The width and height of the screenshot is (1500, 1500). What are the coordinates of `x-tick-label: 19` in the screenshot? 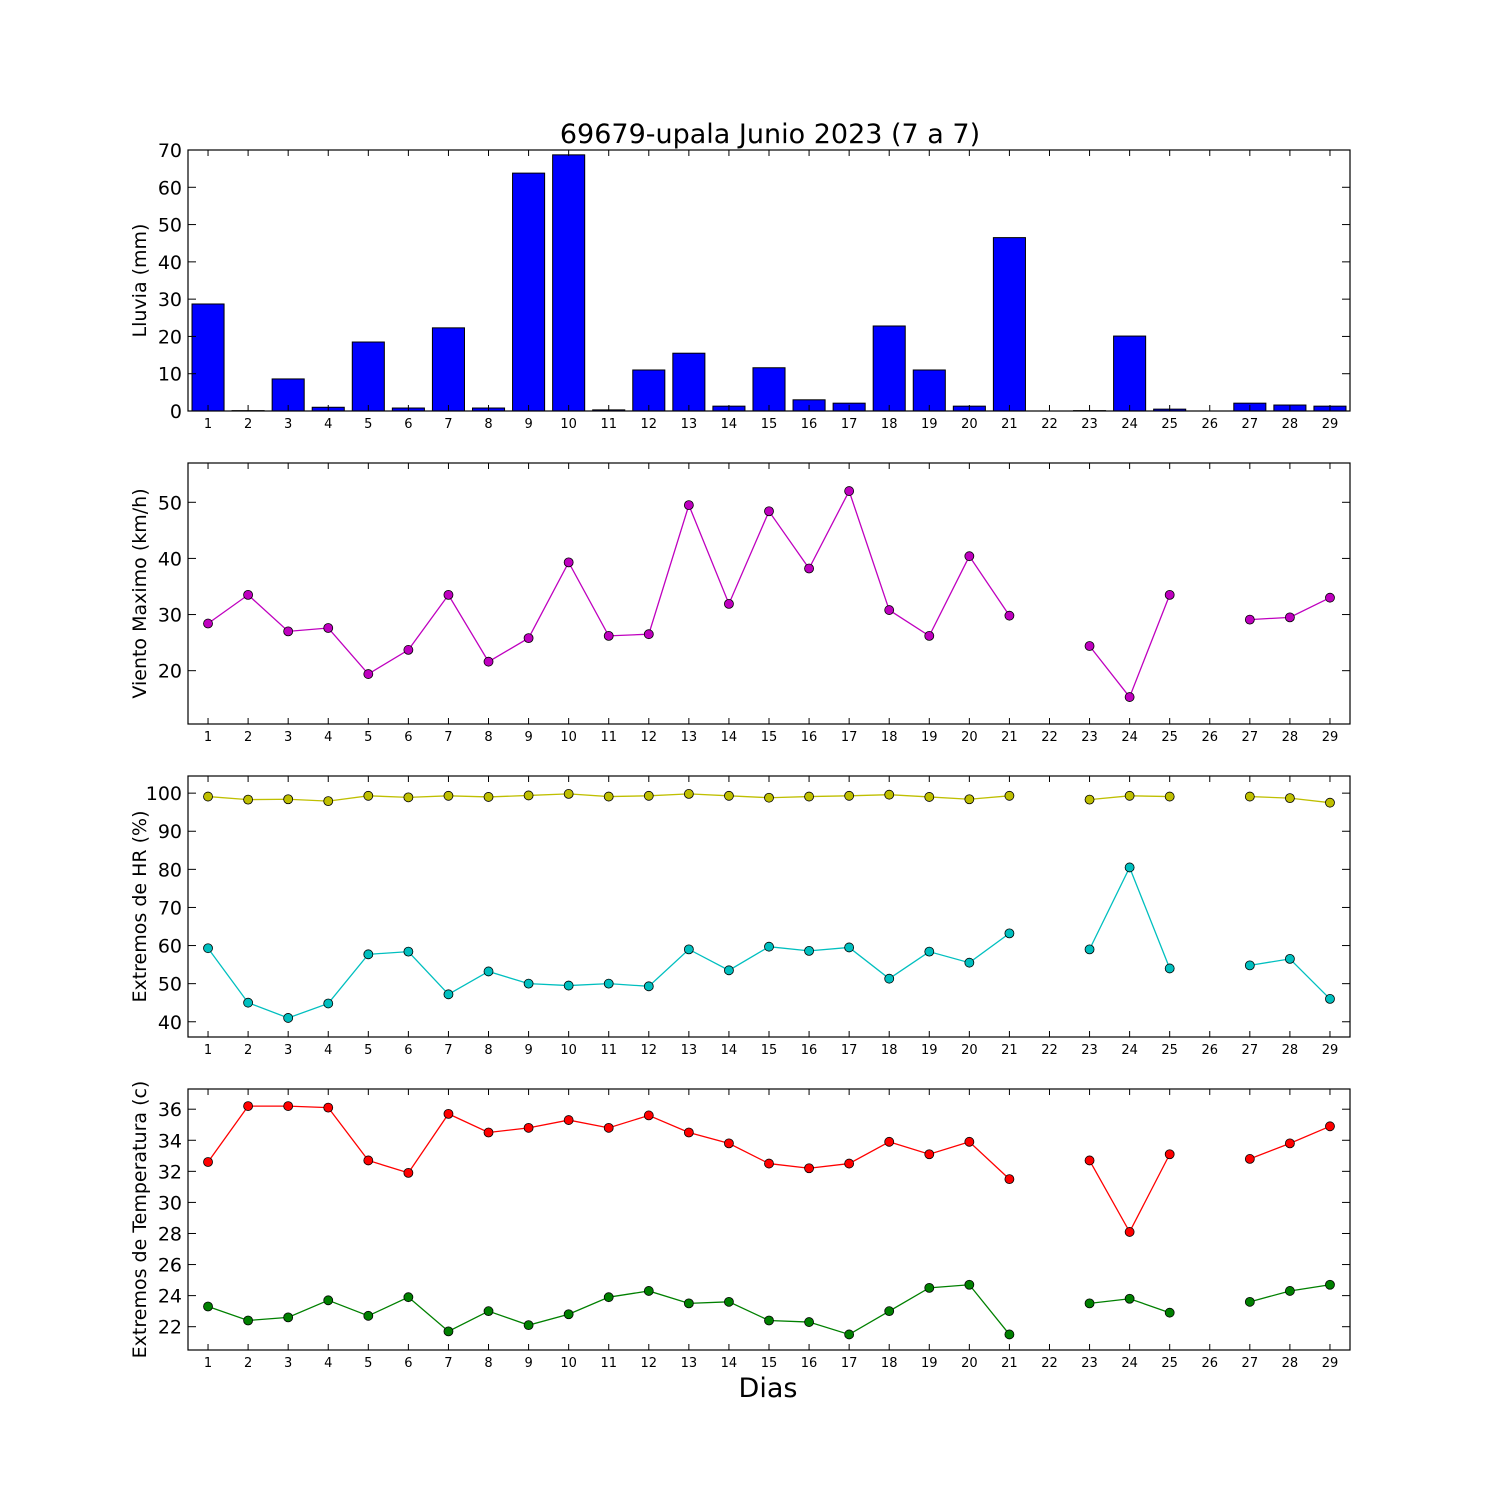 It's located at (929, 737).